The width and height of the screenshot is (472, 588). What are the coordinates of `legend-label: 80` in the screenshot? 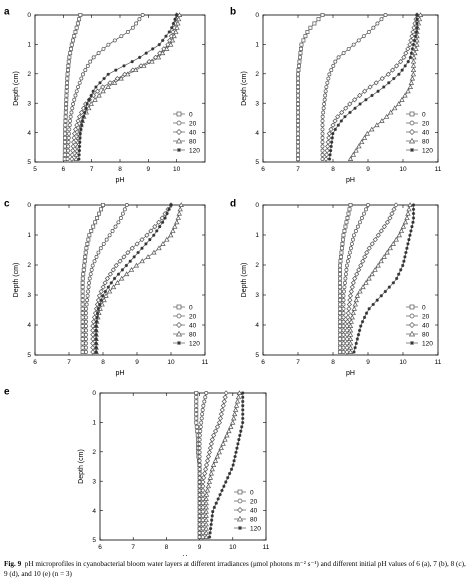 It's located at (193, 141).